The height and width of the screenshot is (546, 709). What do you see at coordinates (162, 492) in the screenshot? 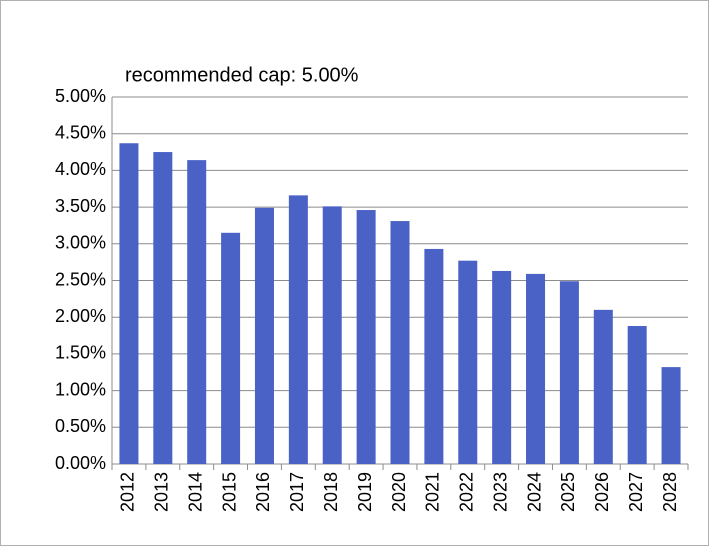
I see `x-tick-label: 2013` at bounding box center [162, 492].